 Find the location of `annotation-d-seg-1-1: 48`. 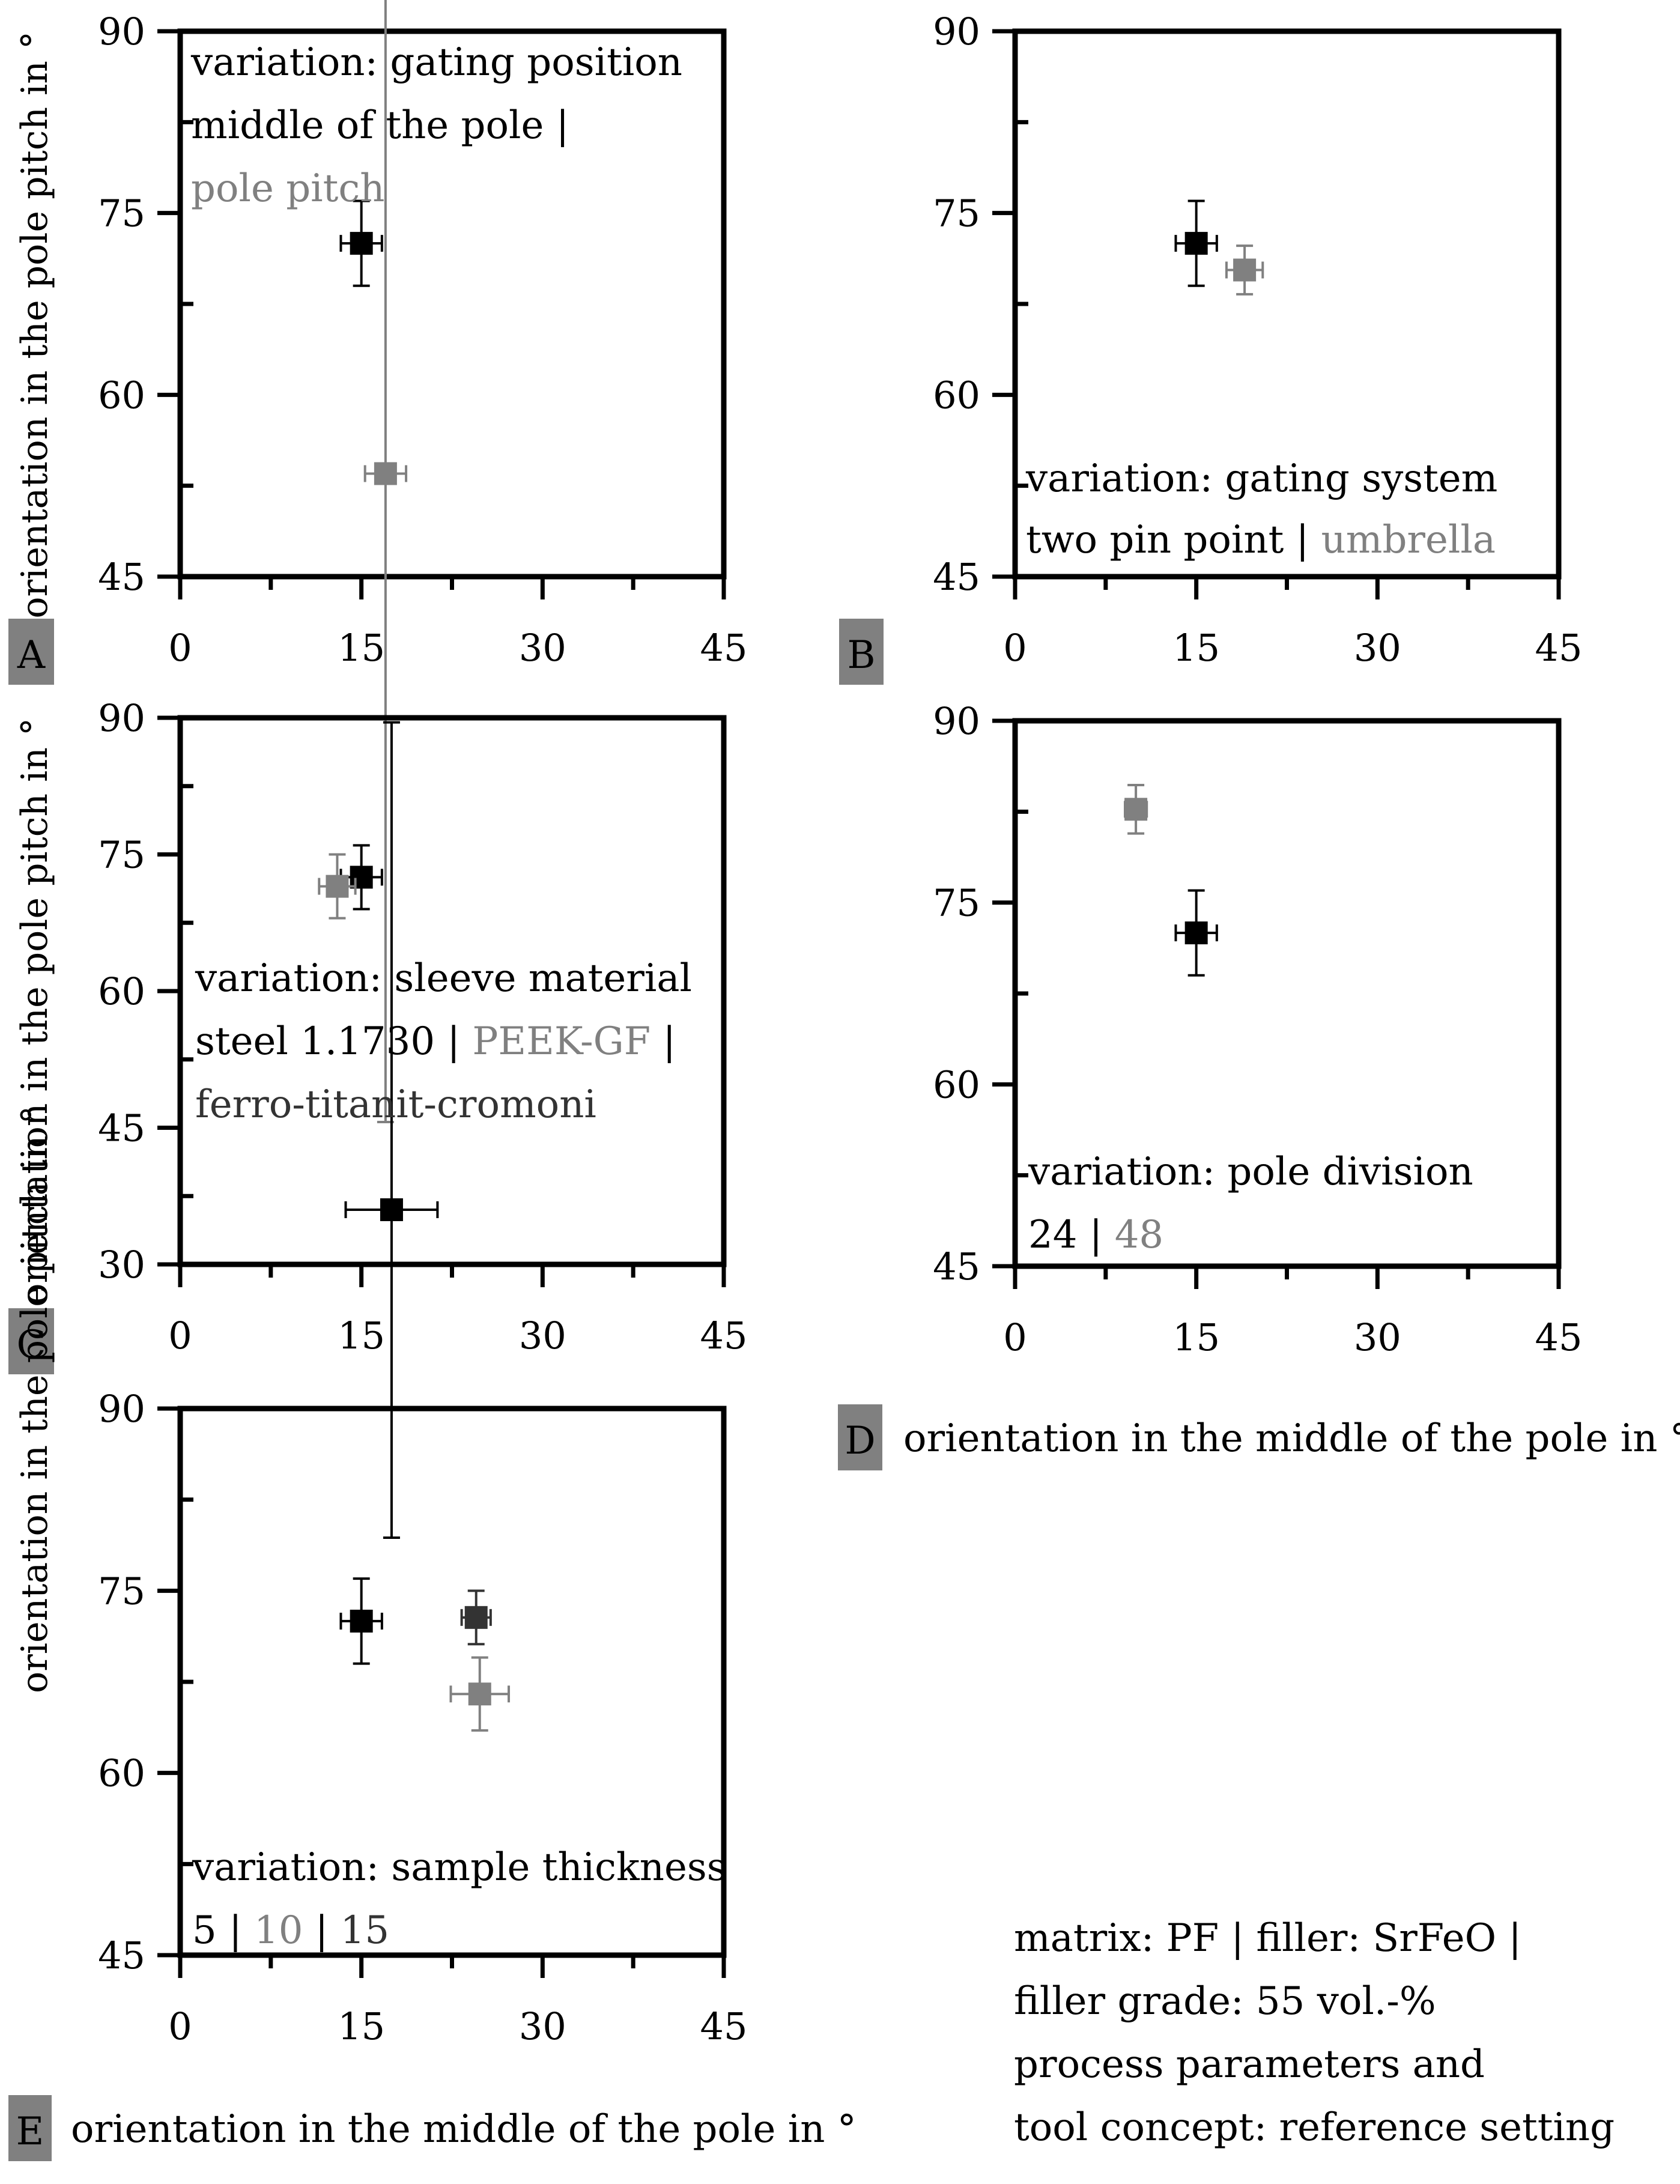

annotation-d-seg-1-1: 48 is located at coordinates (1139, 1235).